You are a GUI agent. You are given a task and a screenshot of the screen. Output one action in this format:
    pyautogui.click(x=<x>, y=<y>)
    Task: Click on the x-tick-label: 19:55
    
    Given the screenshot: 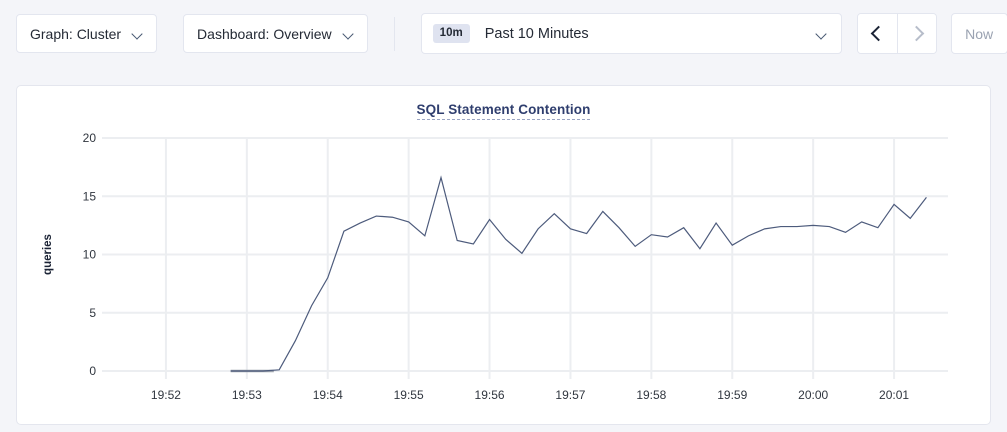 What is the action you would take?
    pyautogui.click(x=409, y=395)
    